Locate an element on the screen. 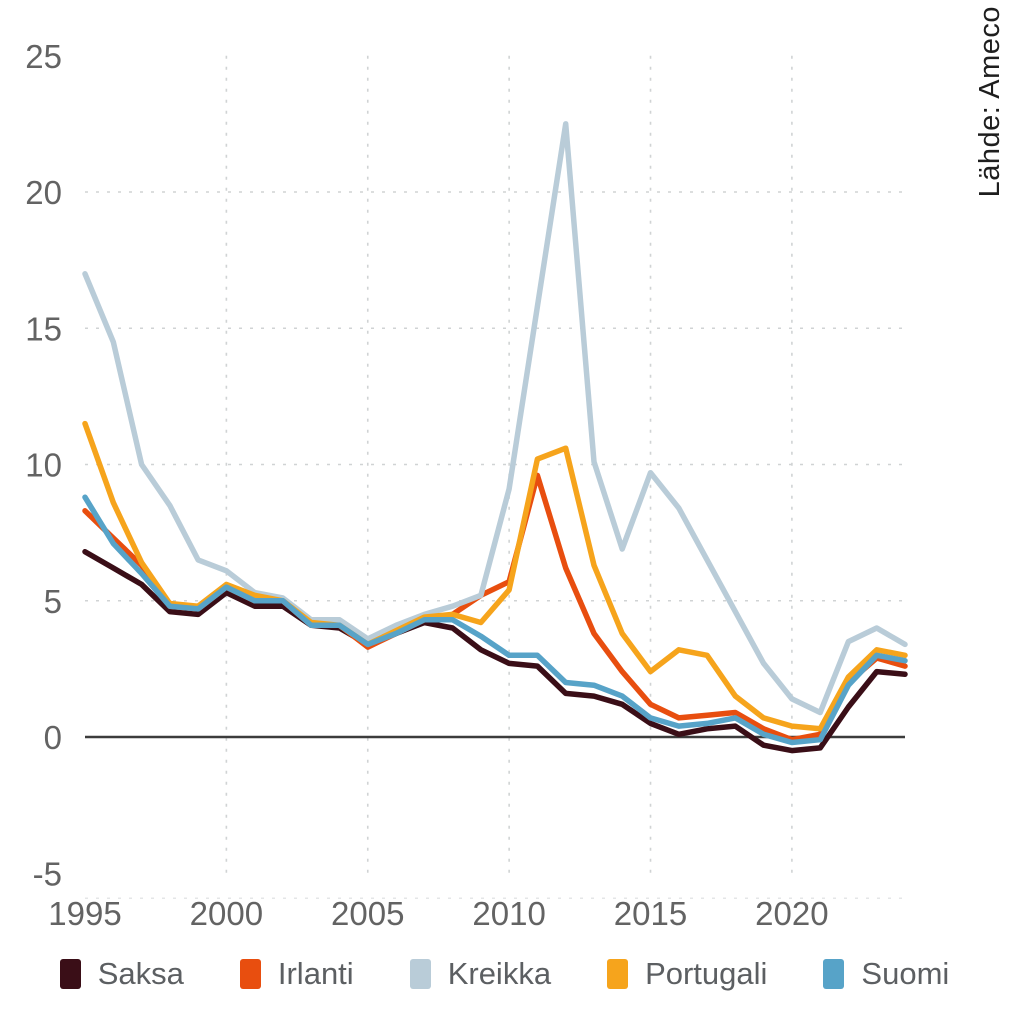  x-tick-2010: 2010 is located at coordinates (508, 913).